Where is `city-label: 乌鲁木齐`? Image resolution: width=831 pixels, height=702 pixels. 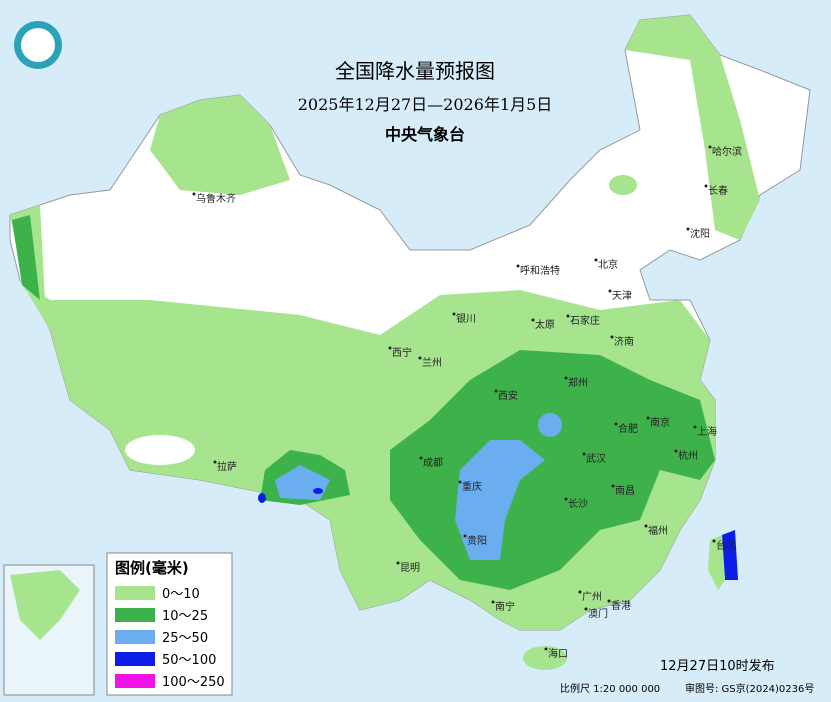 city-label: 乌鲁木齐 is located at coordinates (216, 198).